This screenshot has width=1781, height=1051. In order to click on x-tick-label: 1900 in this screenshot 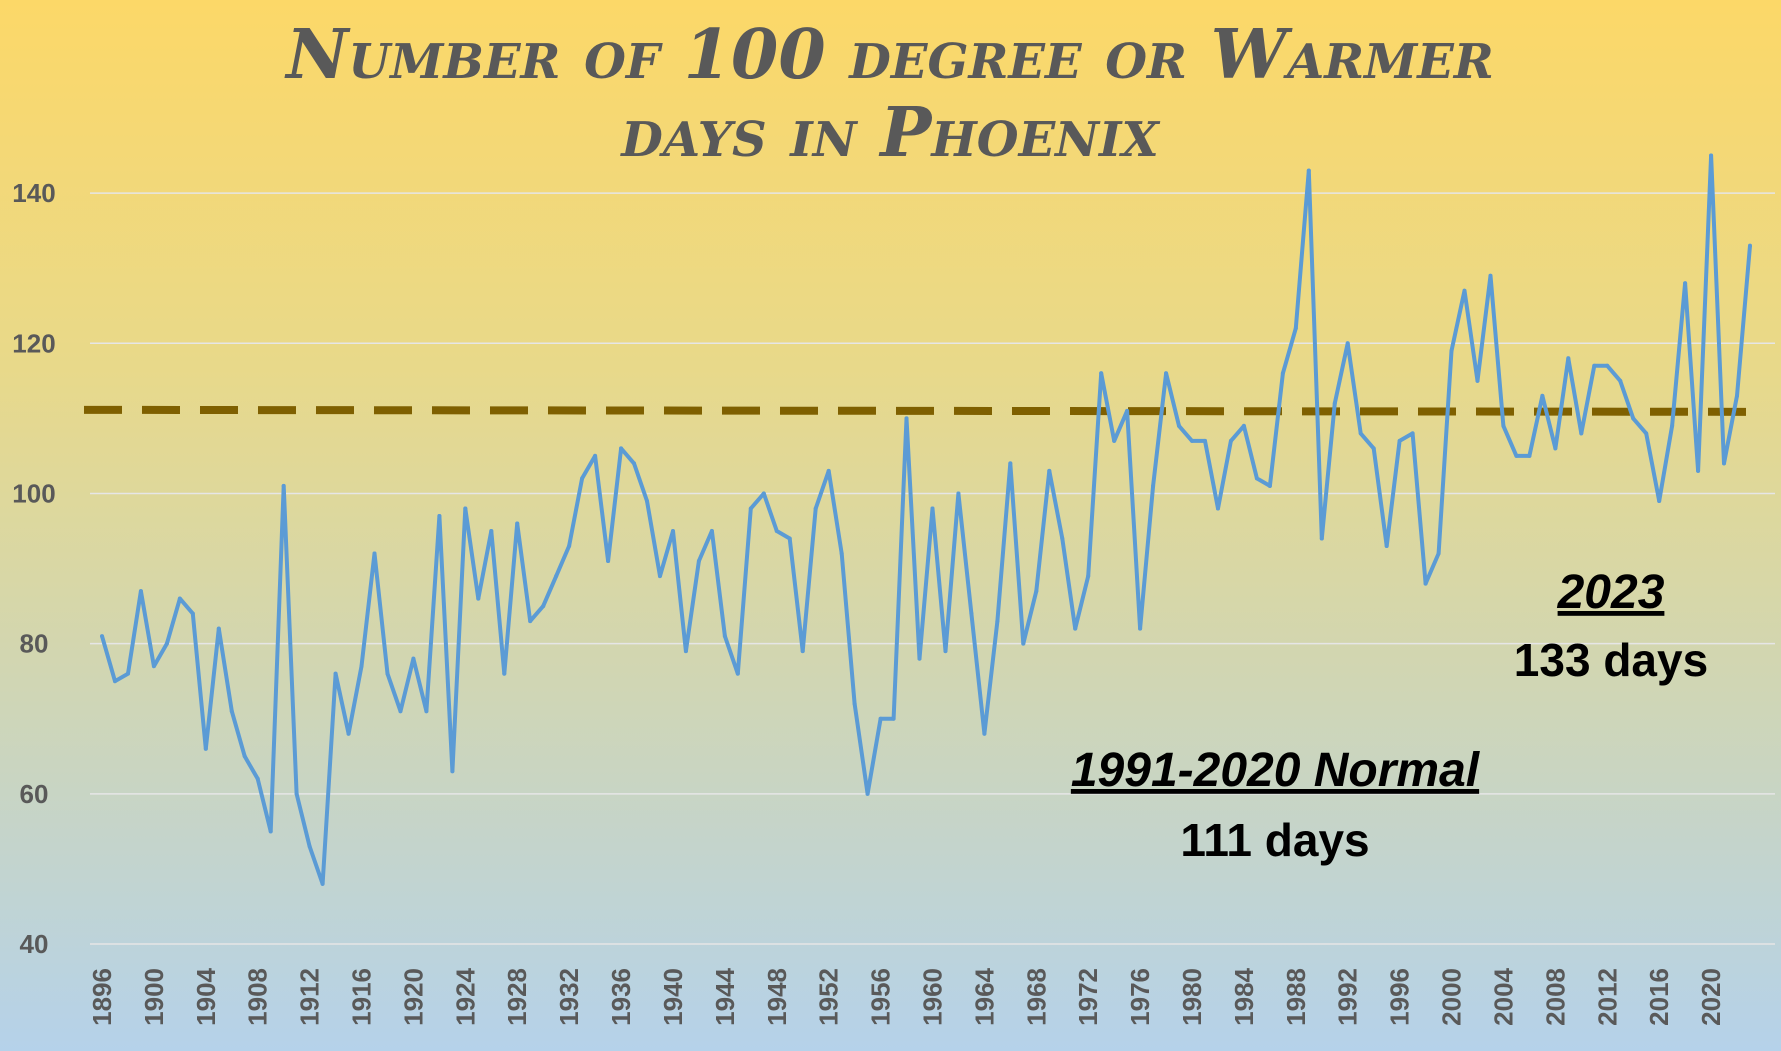, I will do `click(154, 997)`.